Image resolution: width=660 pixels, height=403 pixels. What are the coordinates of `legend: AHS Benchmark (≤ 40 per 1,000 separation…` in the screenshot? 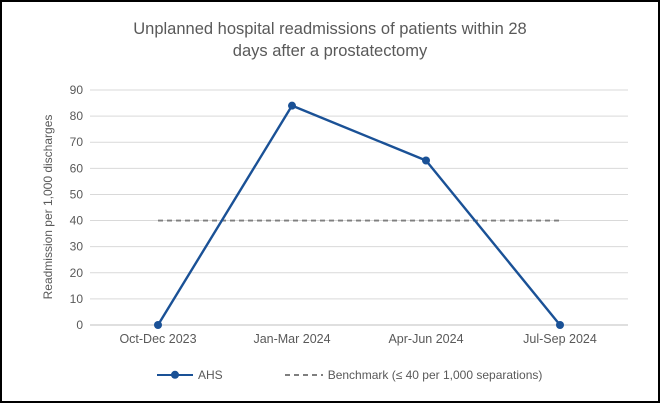 It's located at (349, 375).